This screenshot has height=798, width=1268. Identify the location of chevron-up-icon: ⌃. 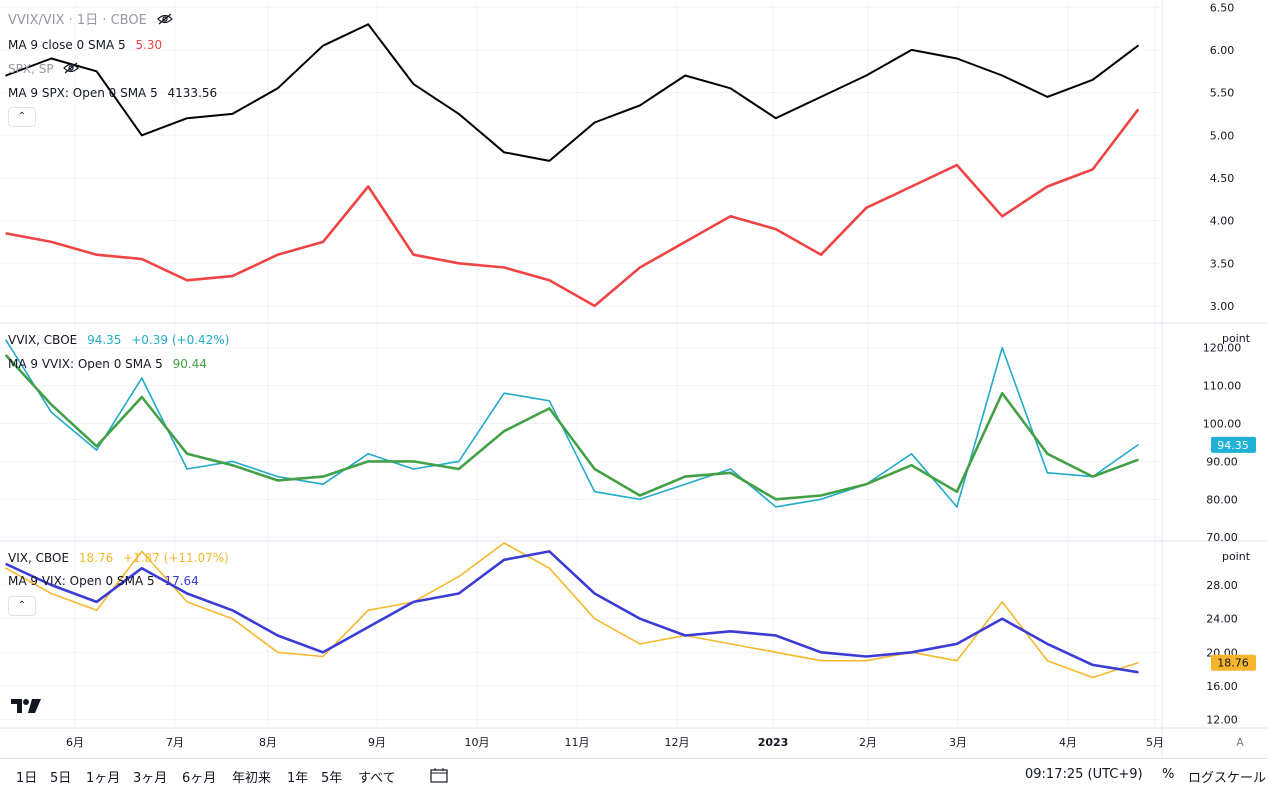
(22, 116).